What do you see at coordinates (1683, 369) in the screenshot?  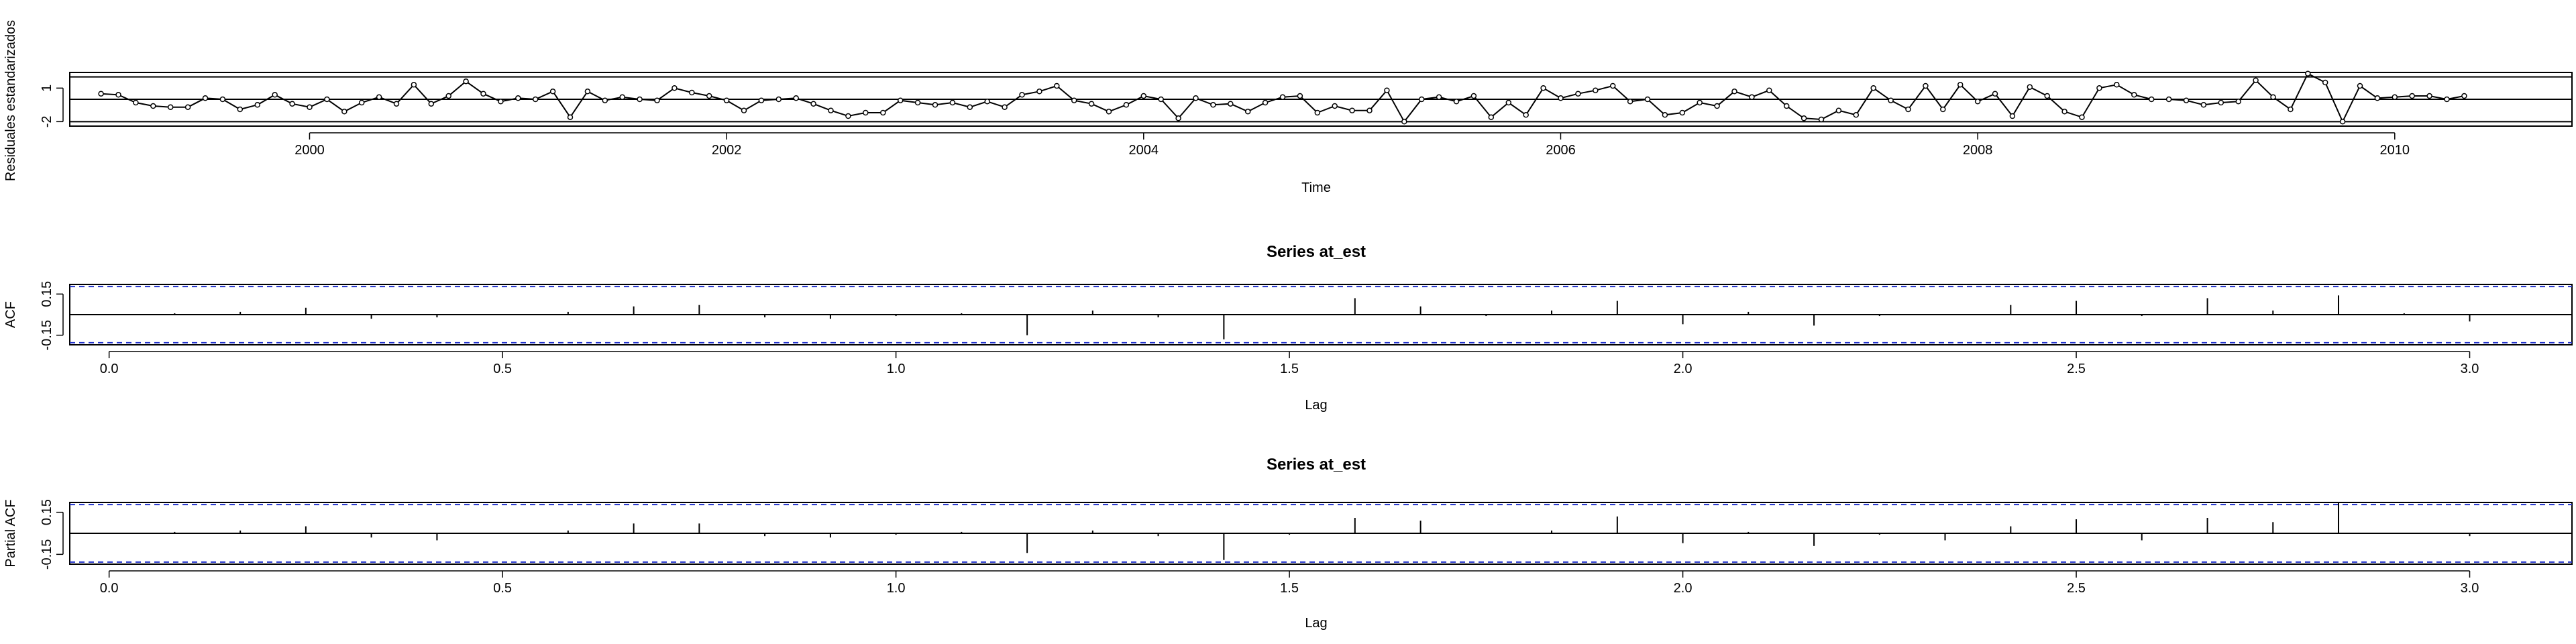 I see `acf-x-tick-label: 2.0` at bounding box center [1683, 369].